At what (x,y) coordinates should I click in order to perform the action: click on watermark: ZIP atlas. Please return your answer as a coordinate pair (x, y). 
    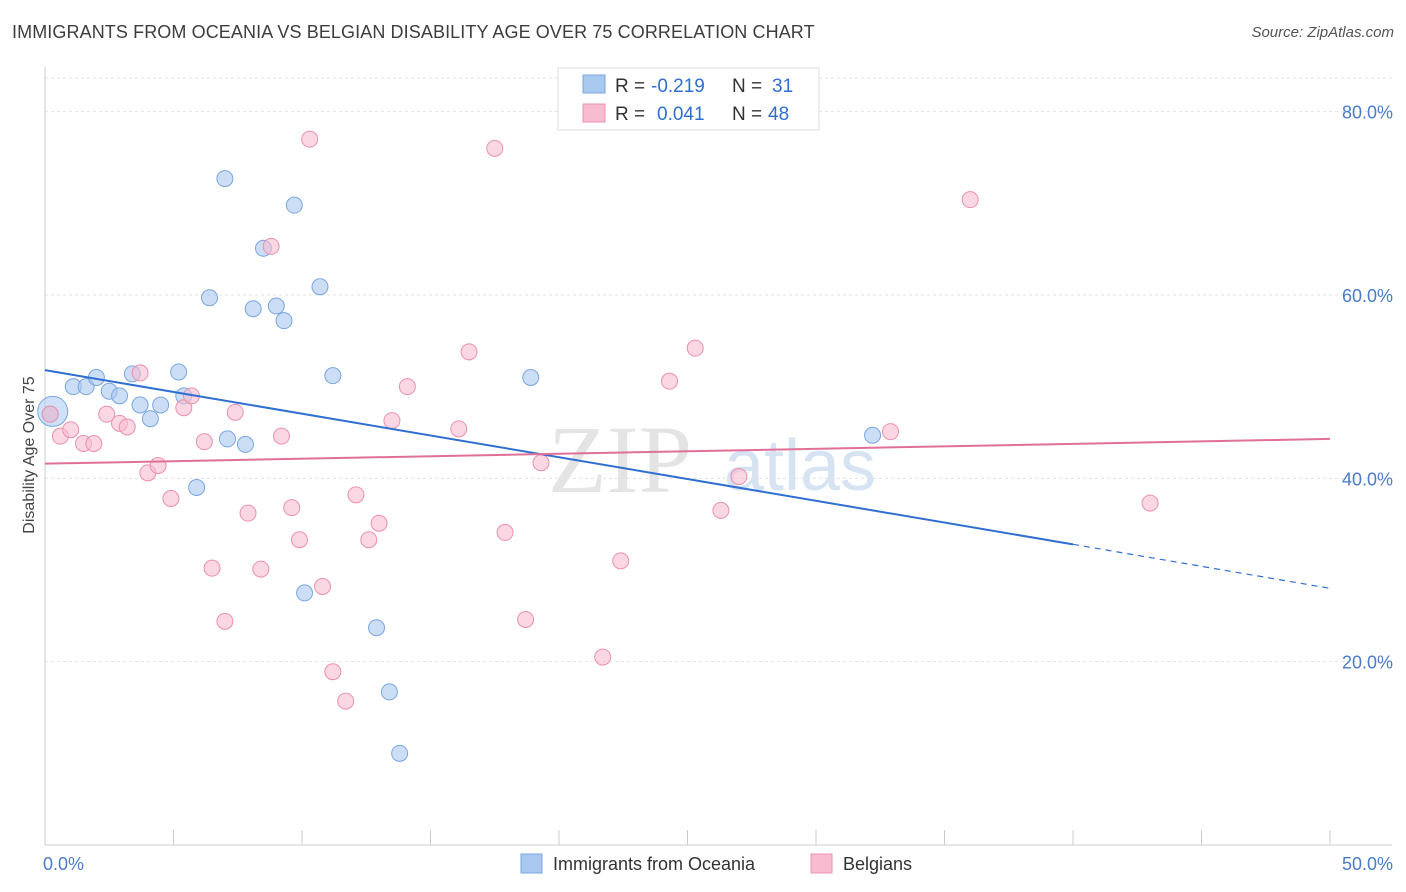
    Looking at the image, I should click on (712, 459).